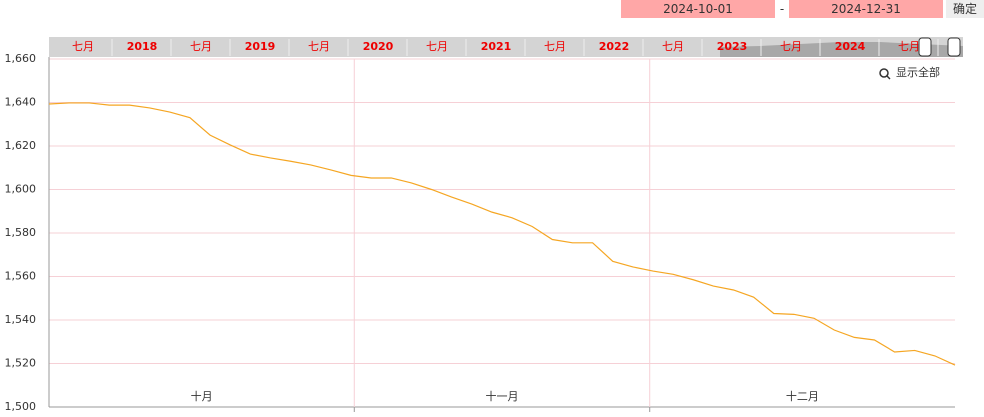 The image size is (984, 417). Describe the element at coordinates (21, 189) in the screenshot. I see `y-tick-label: 1,600` at that location.